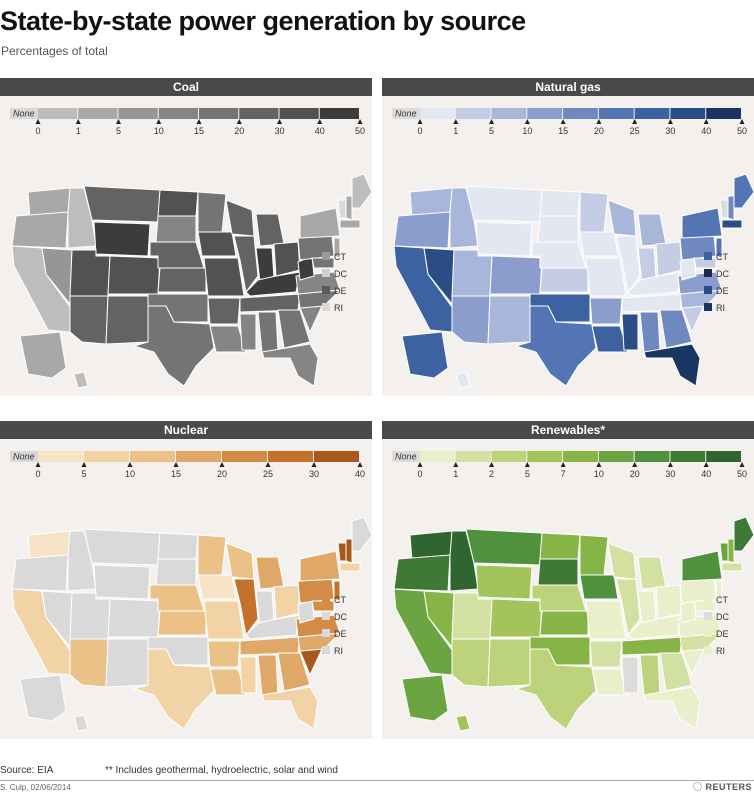 The image size is (754, 794). What do you see at coordinates (672, 708) in the screenshot?
I see `state-fl` at bounding box center [672, 708].